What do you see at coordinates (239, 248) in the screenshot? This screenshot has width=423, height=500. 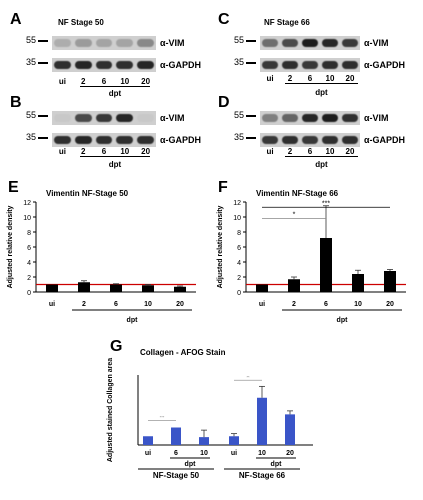 I see `y-tick-label: 6` at bounding box center [239, 248].